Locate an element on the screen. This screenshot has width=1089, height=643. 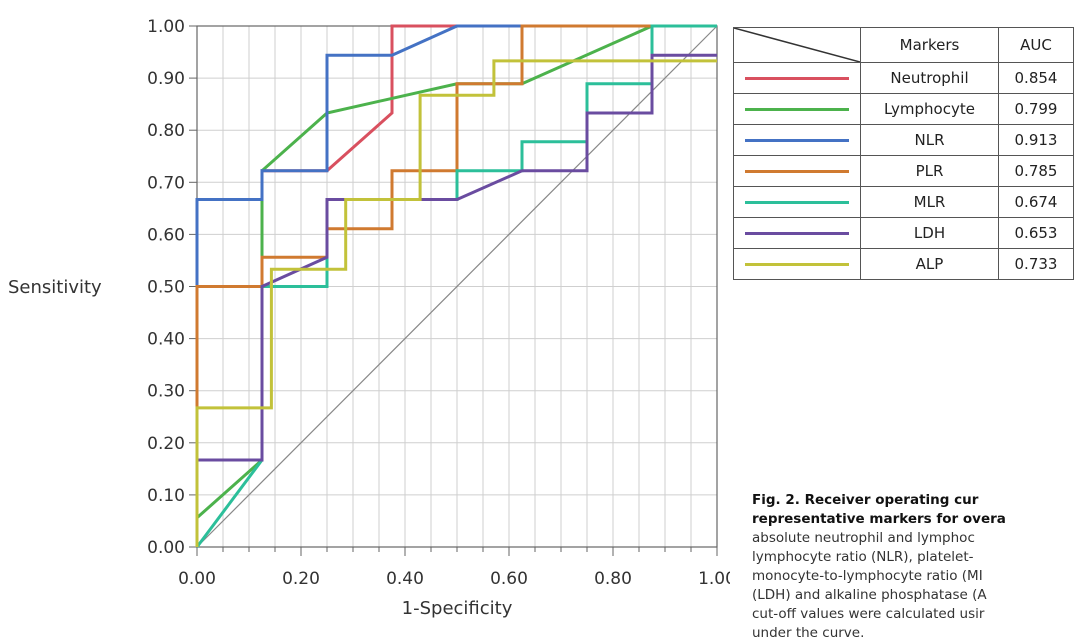
legend-row: LDH 0.653 is located at coordinates (903, 233).